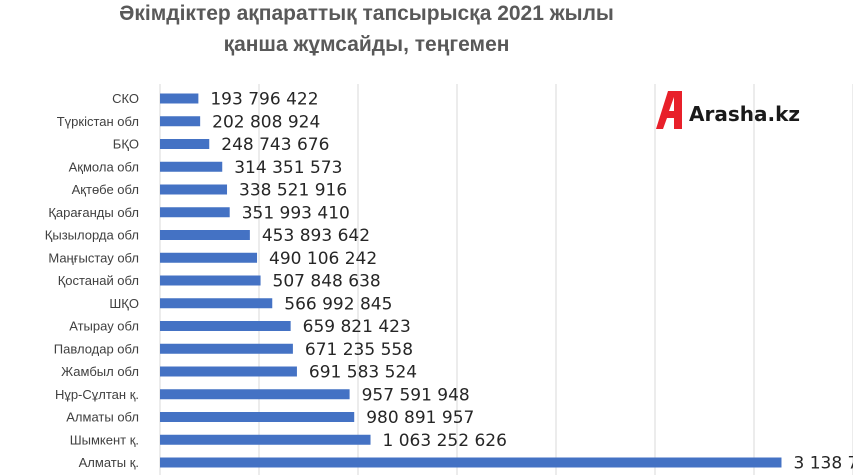  What do you see at coordinates (293, 191) in the screenshot?
I see `data-label: 338 521 916` at bounding box center [293, 191].